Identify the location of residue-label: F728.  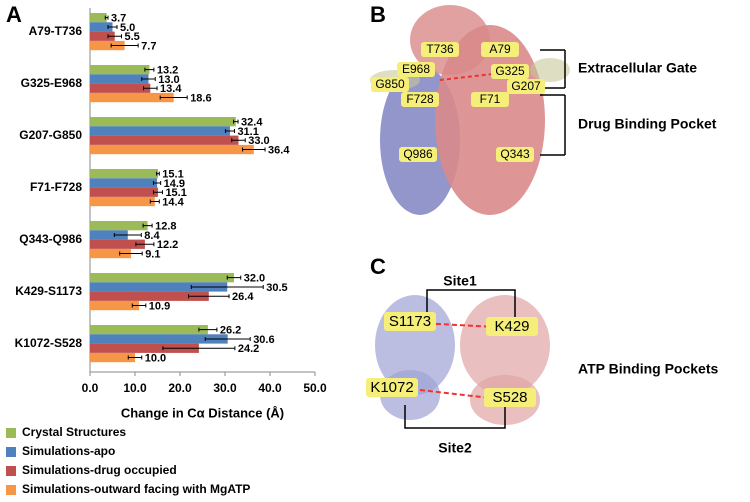
(420, 99).